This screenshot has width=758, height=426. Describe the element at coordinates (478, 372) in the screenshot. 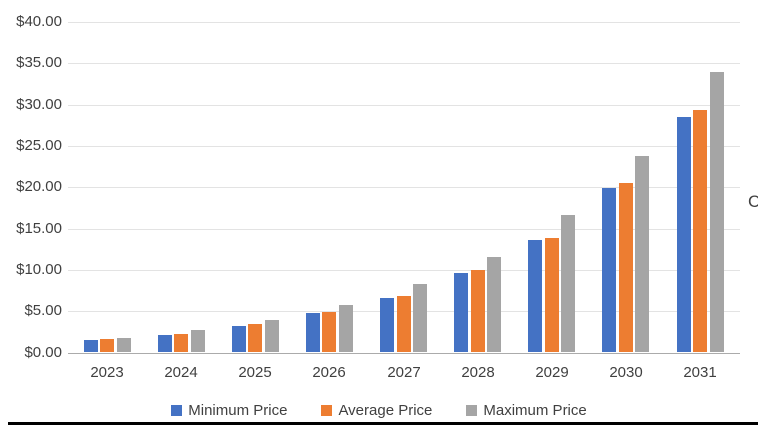

I see `x-axis-tick-label: 2028` at that location.